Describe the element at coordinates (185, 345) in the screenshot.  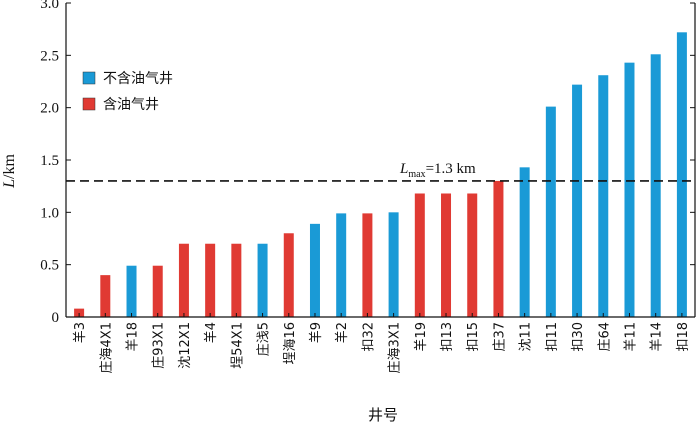
I see `x-tick-label: 沈12X1` at that location.